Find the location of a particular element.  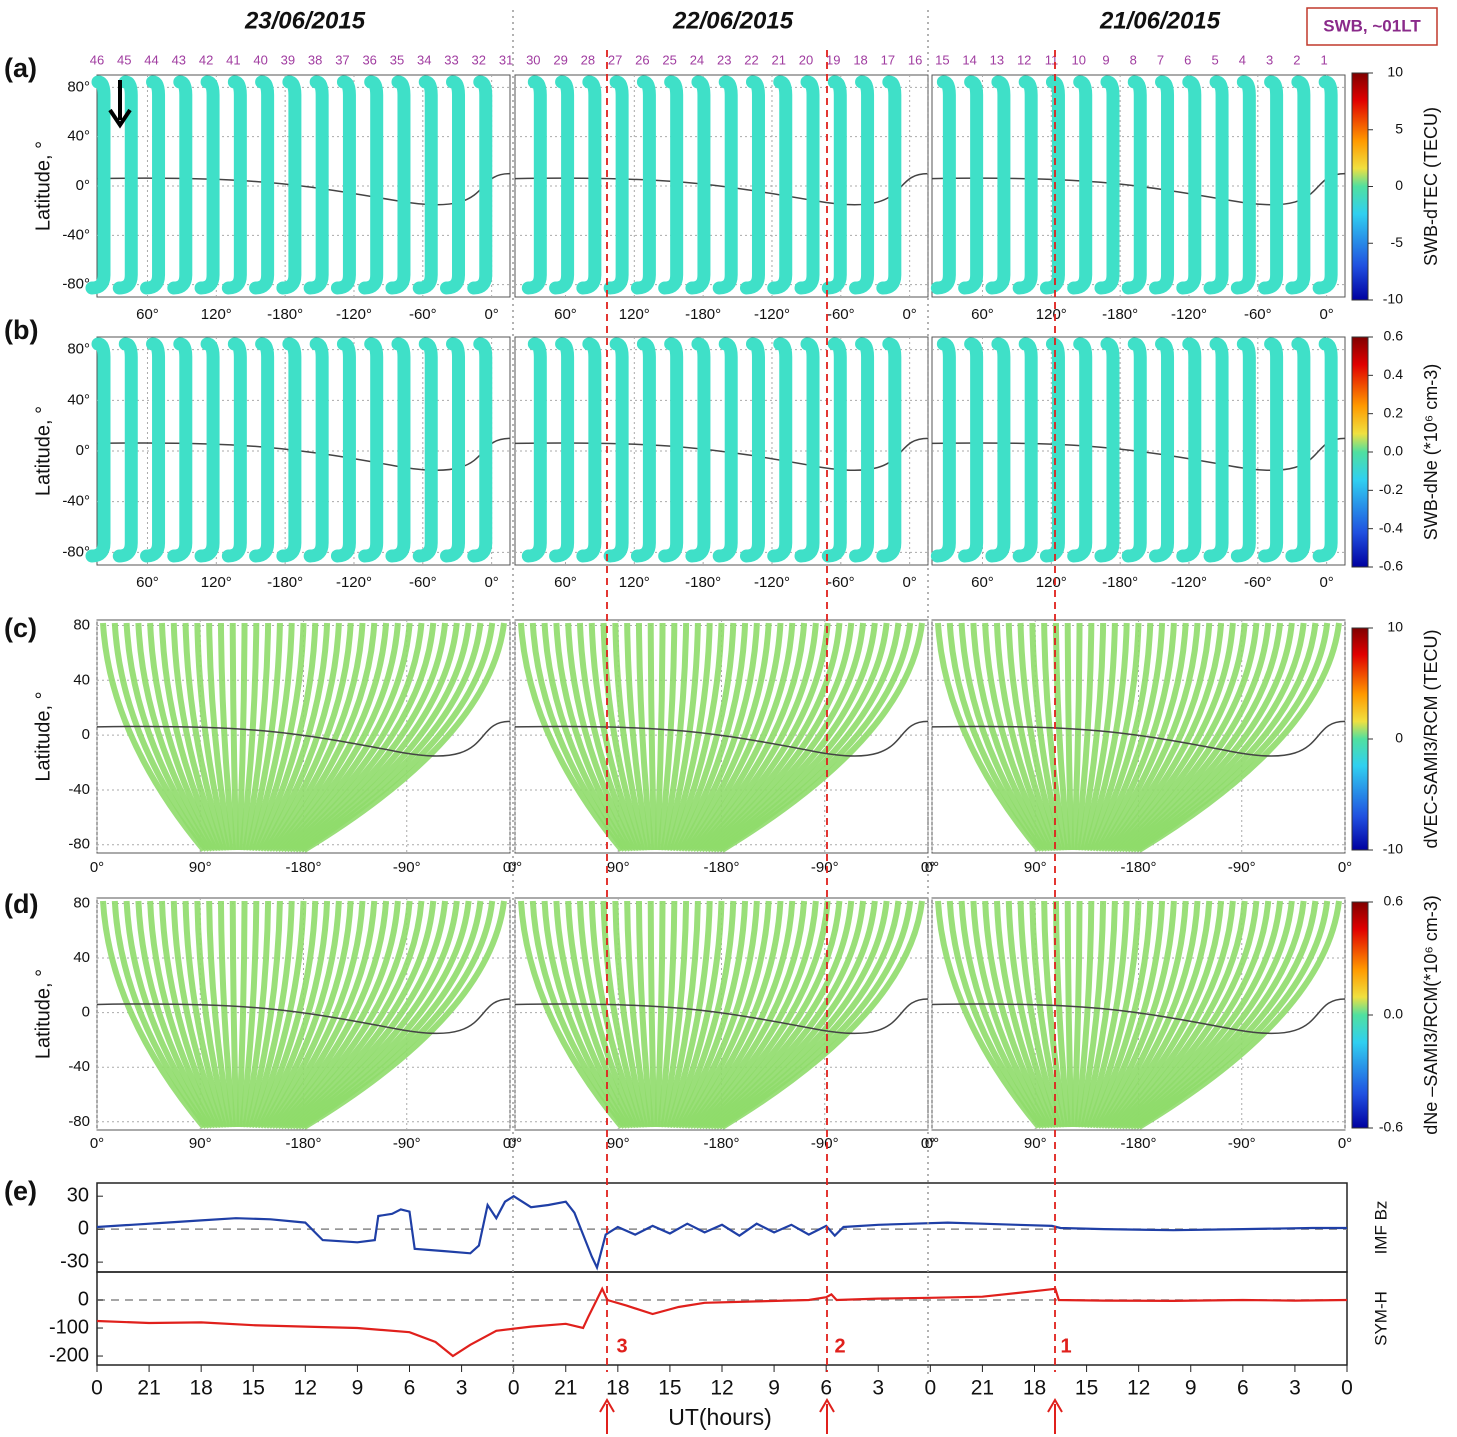

orbit-number: 33 is located at coordinates (451, 59).